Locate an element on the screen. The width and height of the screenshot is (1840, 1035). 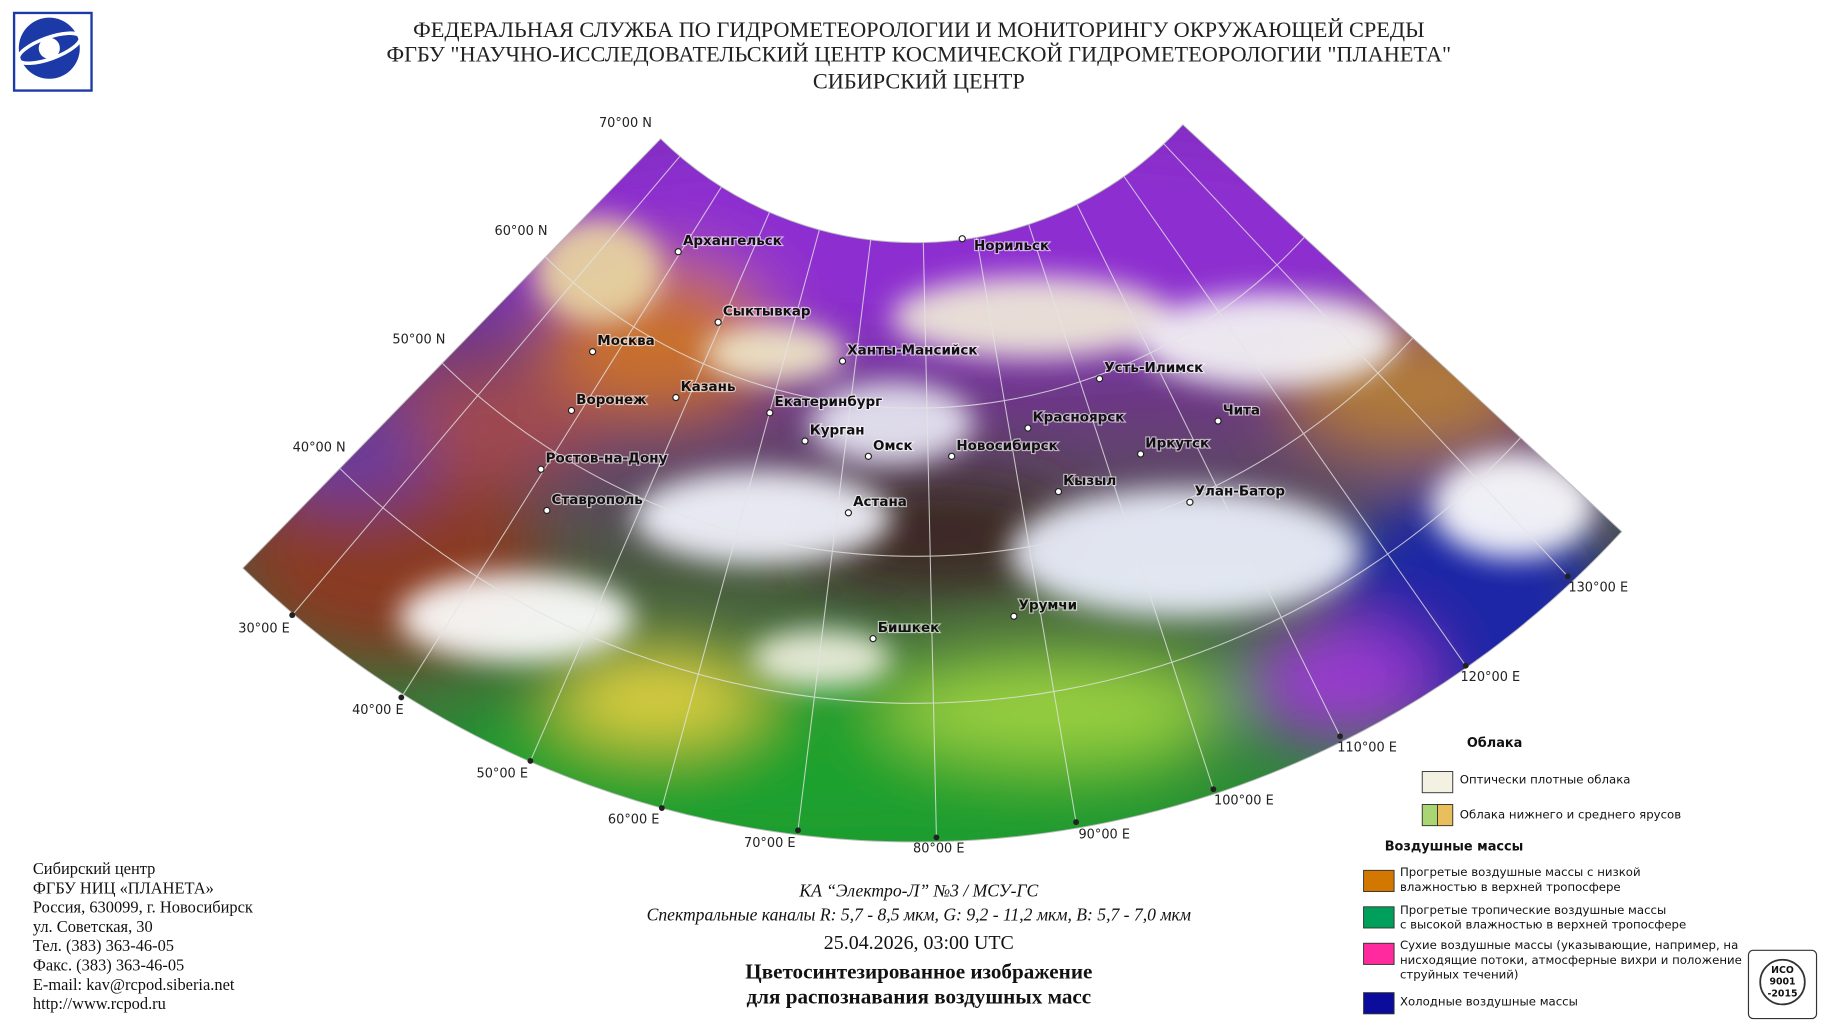
iso-text: 9001 is located at coordinates (1782, 982).